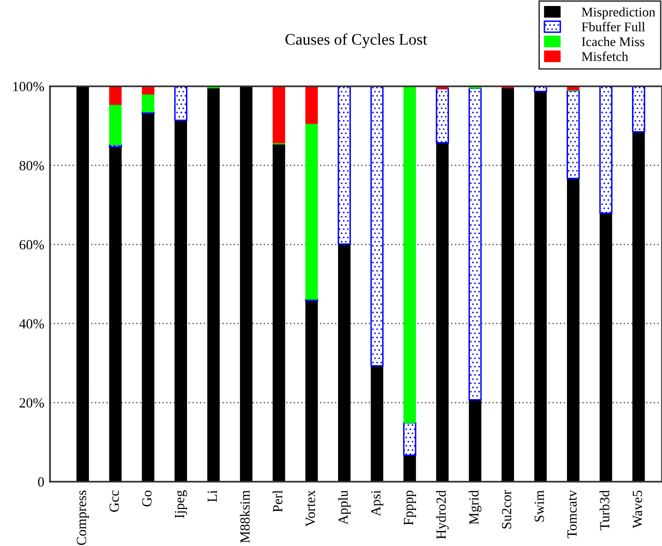 Image resolution: width=662 pixels, height=546 pixels. Describe the element at coordinates (32, 245) in the screenshot. I see `y-tick-label: 60%` at that location.